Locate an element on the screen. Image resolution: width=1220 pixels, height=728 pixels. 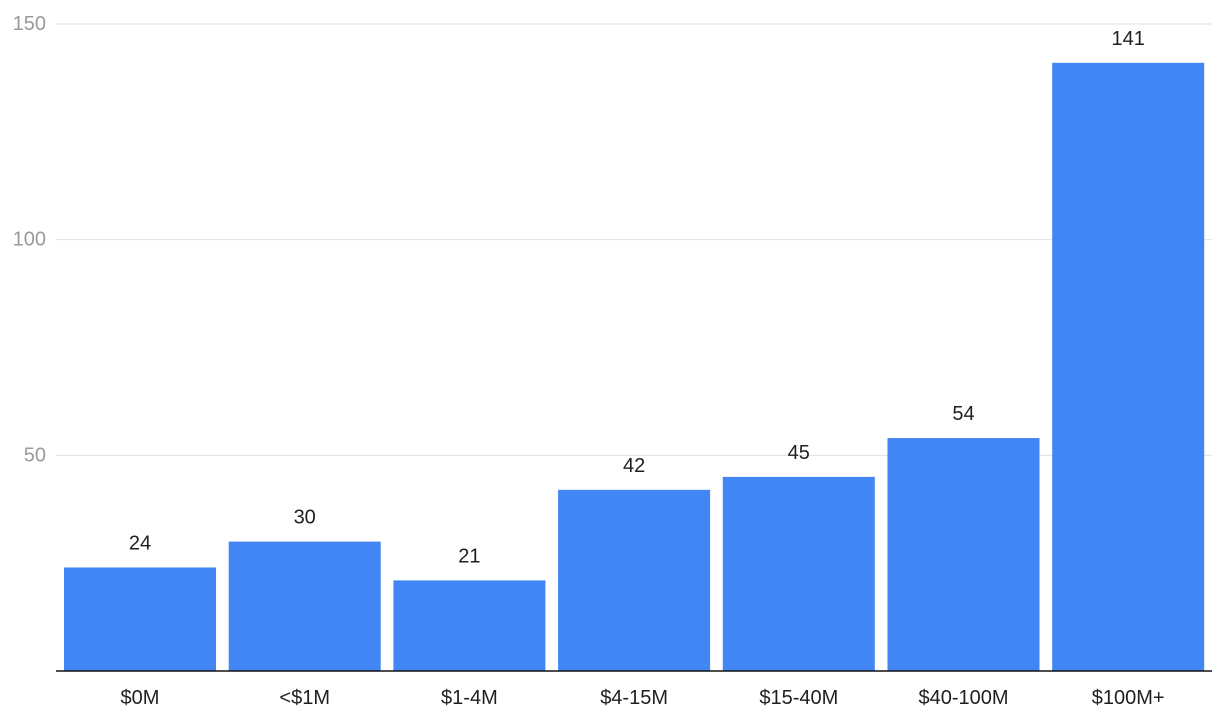
data-label: 24 is located at coordinates (140, 543).